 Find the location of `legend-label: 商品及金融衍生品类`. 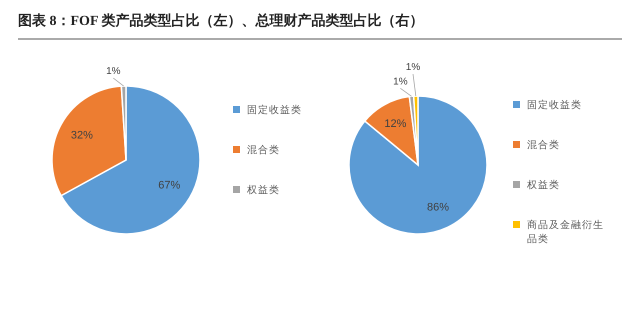

legend-label: 商品及金融衍生品类 is located at coordinates (565, 231).